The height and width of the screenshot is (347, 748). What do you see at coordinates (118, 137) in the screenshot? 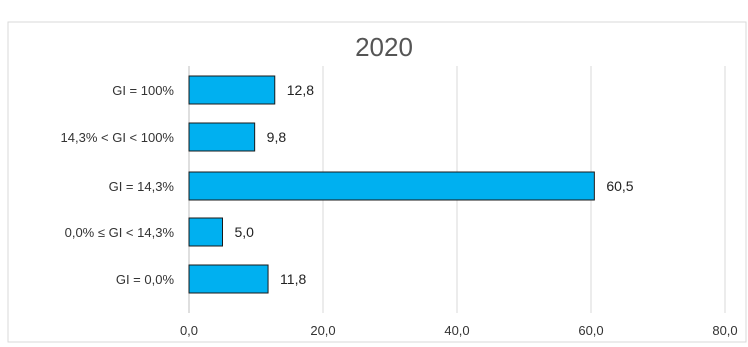
I see `category-label: 14,3% < GI < 100%` at bounding box center [118, 137].